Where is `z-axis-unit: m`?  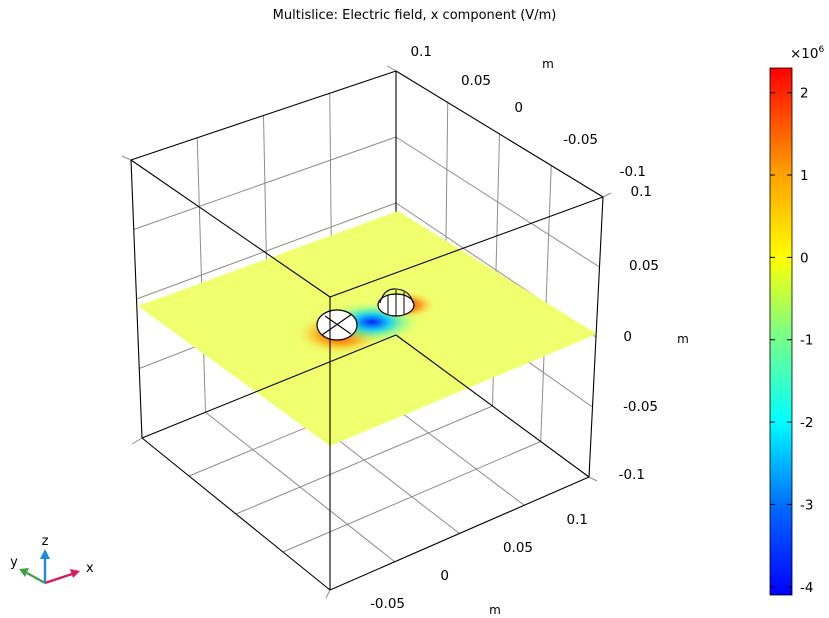 z-axis-unit: m is located at coordinates (683, 339).